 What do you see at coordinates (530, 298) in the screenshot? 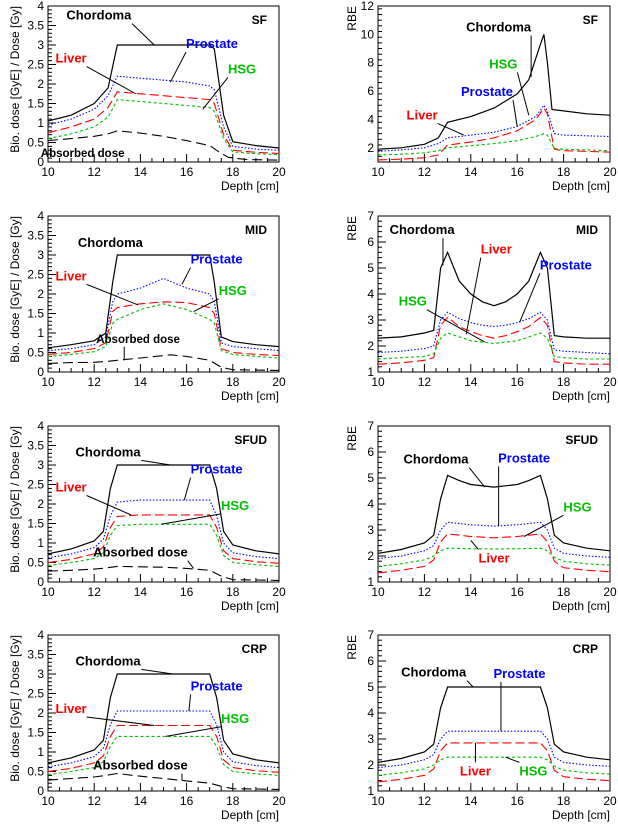
I see `annotation-leader-prostate` at bounding box center [530, 298].